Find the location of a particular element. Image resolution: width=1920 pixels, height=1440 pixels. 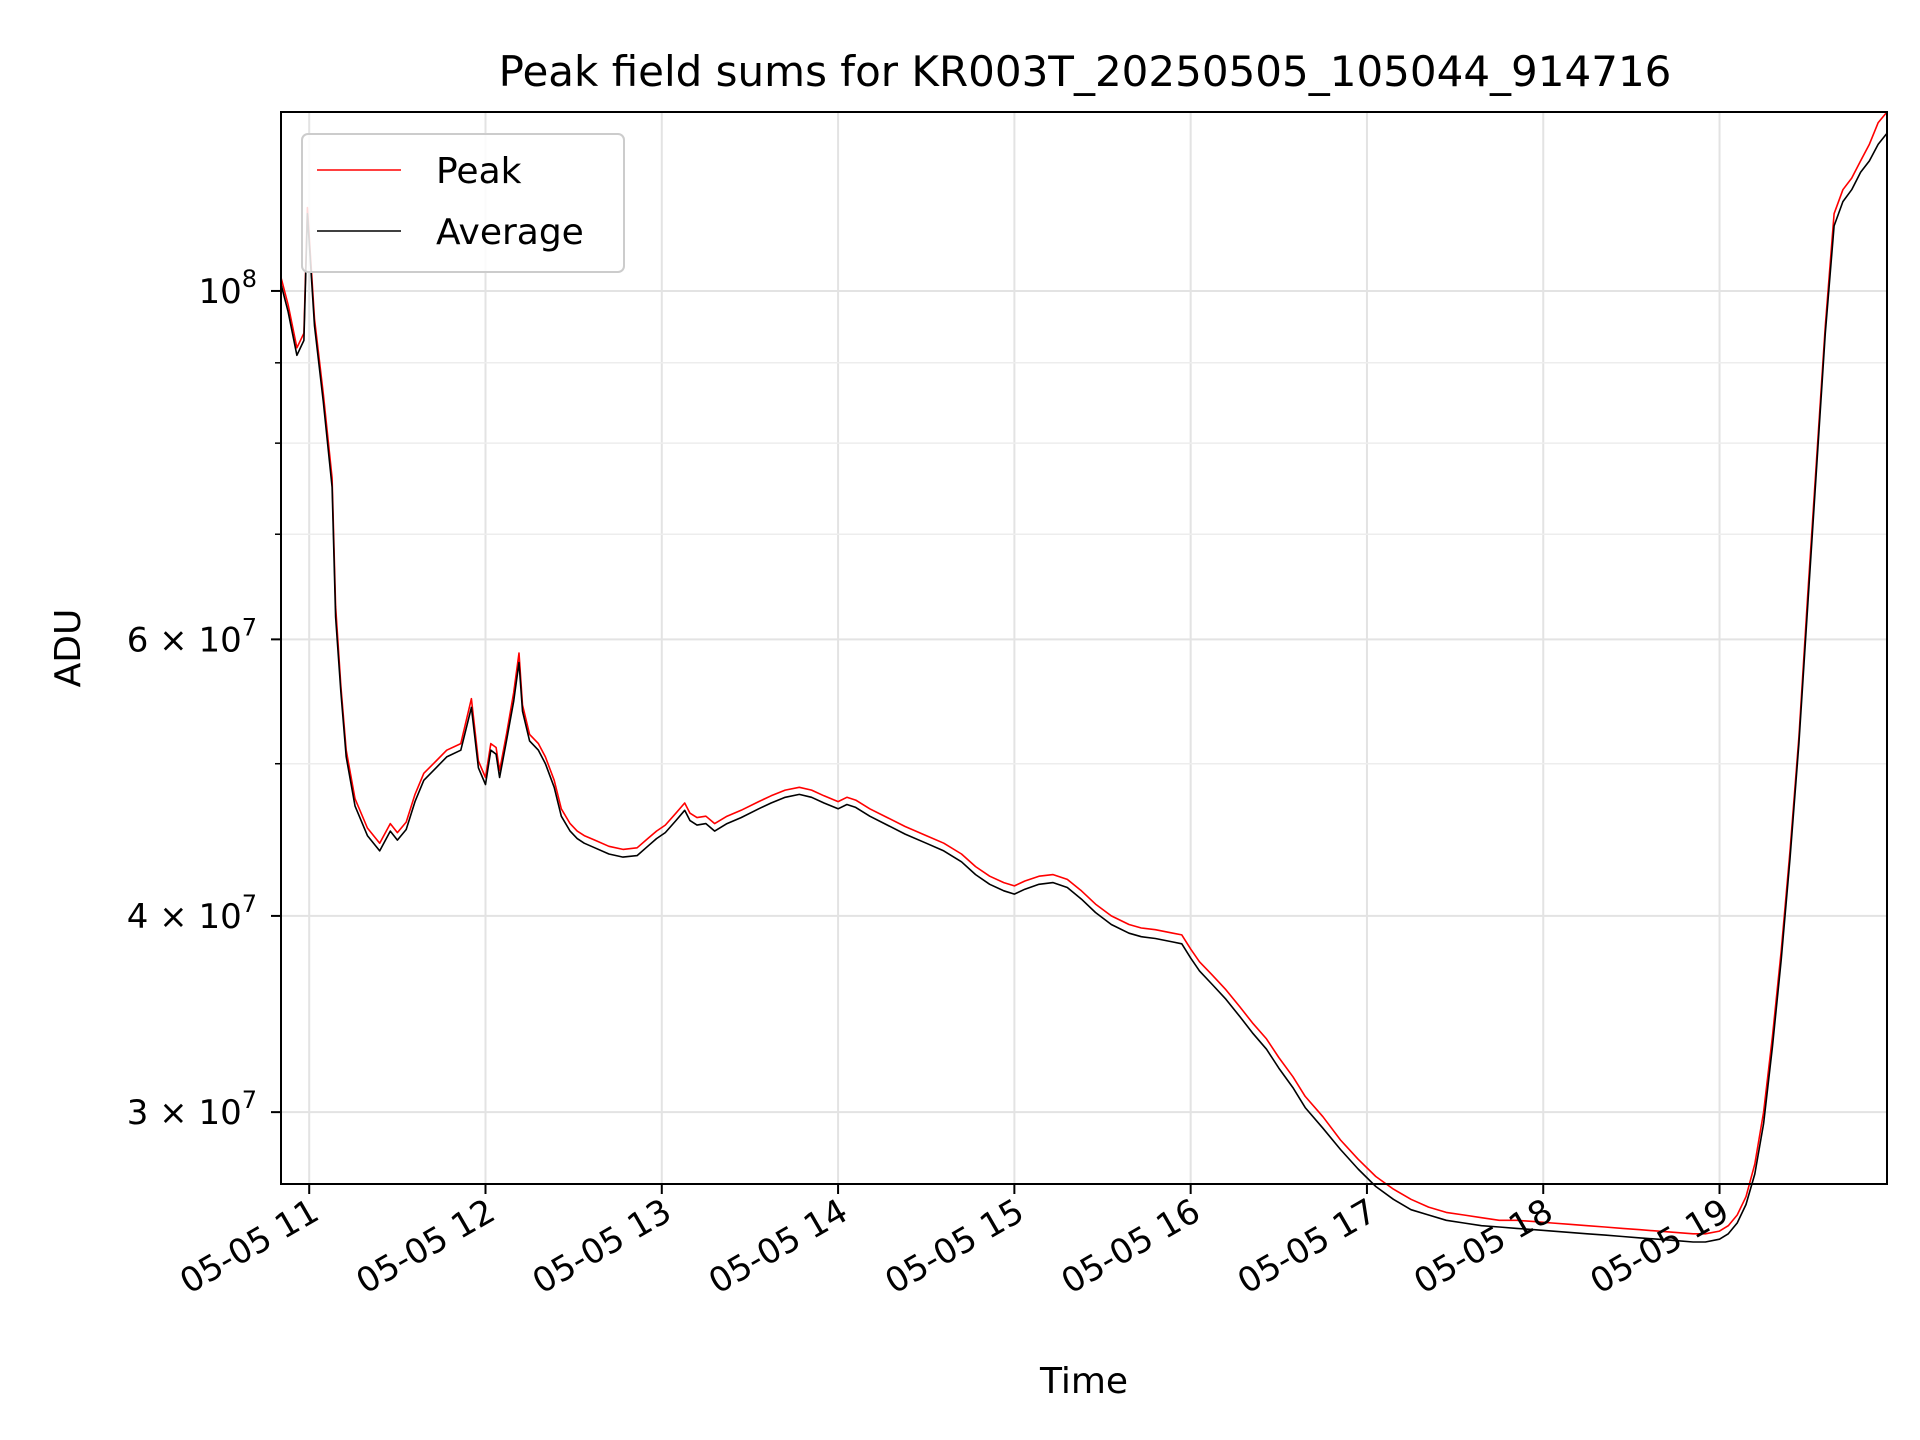

y-tick-label: 6 × 107 is located at coordinates (192, 636).